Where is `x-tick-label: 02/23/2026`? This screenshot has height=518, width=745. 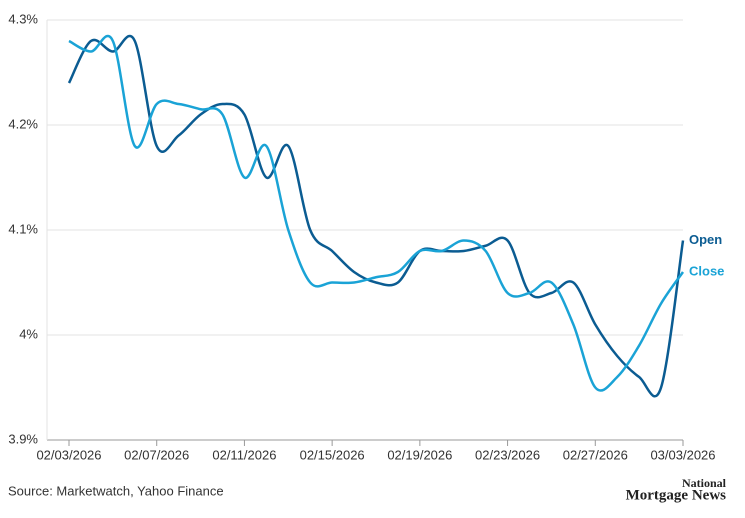 x-tick-label: 02/23/2026 is located at coordinates (507, 454).